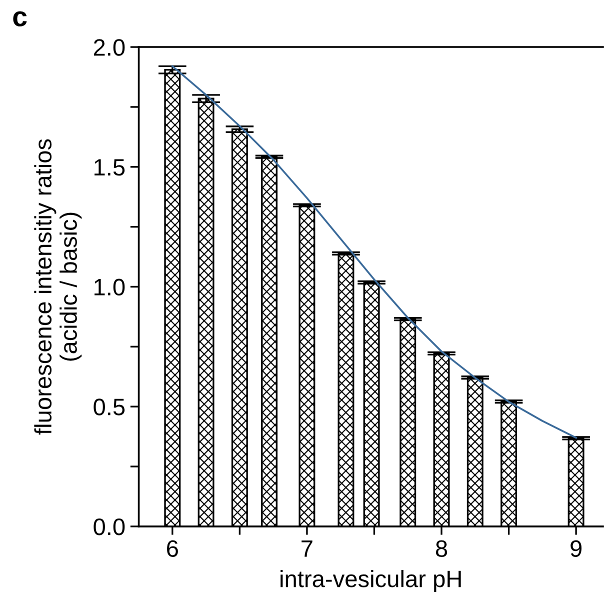 The image size is (606, 603). What do you see at coordinates (442, 548) in the screenshot?
I see `x-tick-label: 8` at bounding box center [442, 548].